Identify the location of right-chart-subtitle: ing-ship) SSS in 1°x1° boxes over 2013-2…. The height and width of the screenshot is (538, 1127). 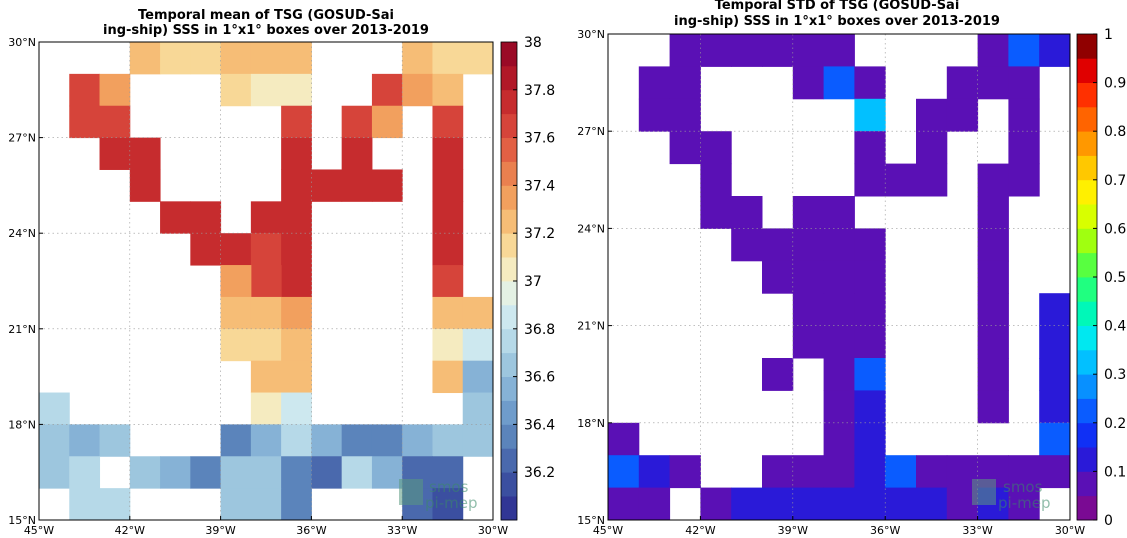
(837, 21).